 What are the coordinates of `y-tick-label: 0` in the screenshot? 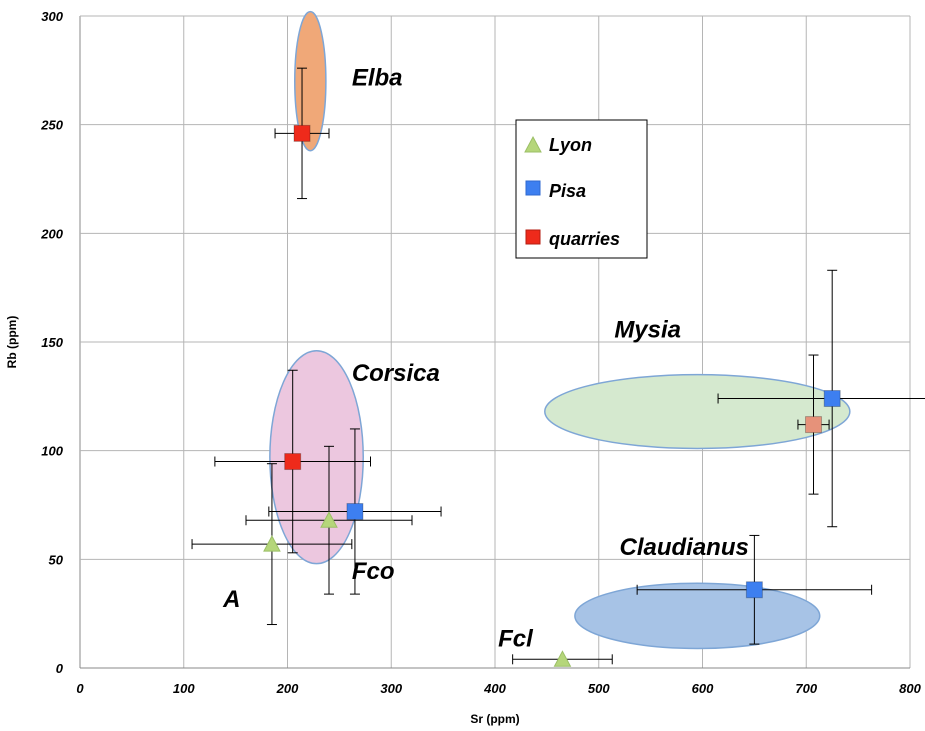 It's located at (60, 668).